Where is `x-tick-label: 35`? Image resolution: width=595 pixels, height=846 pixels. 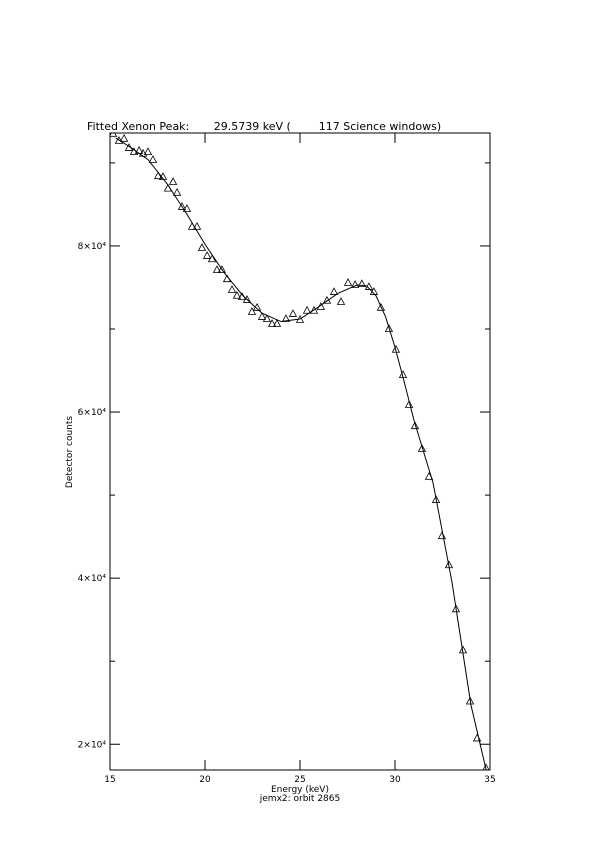
x-tick-label: 35 is located at coordinates (489, 780).